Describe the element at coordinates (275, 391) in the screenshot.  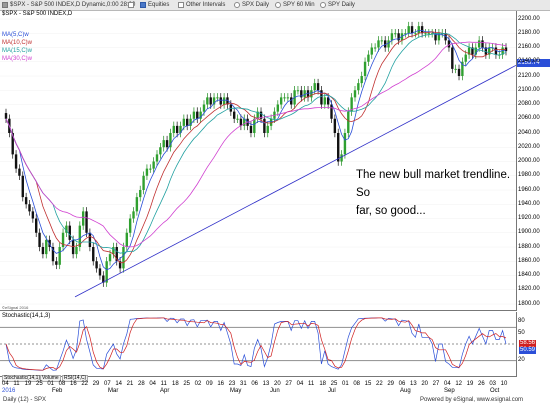
I see `month-tick: Jun` at that location.